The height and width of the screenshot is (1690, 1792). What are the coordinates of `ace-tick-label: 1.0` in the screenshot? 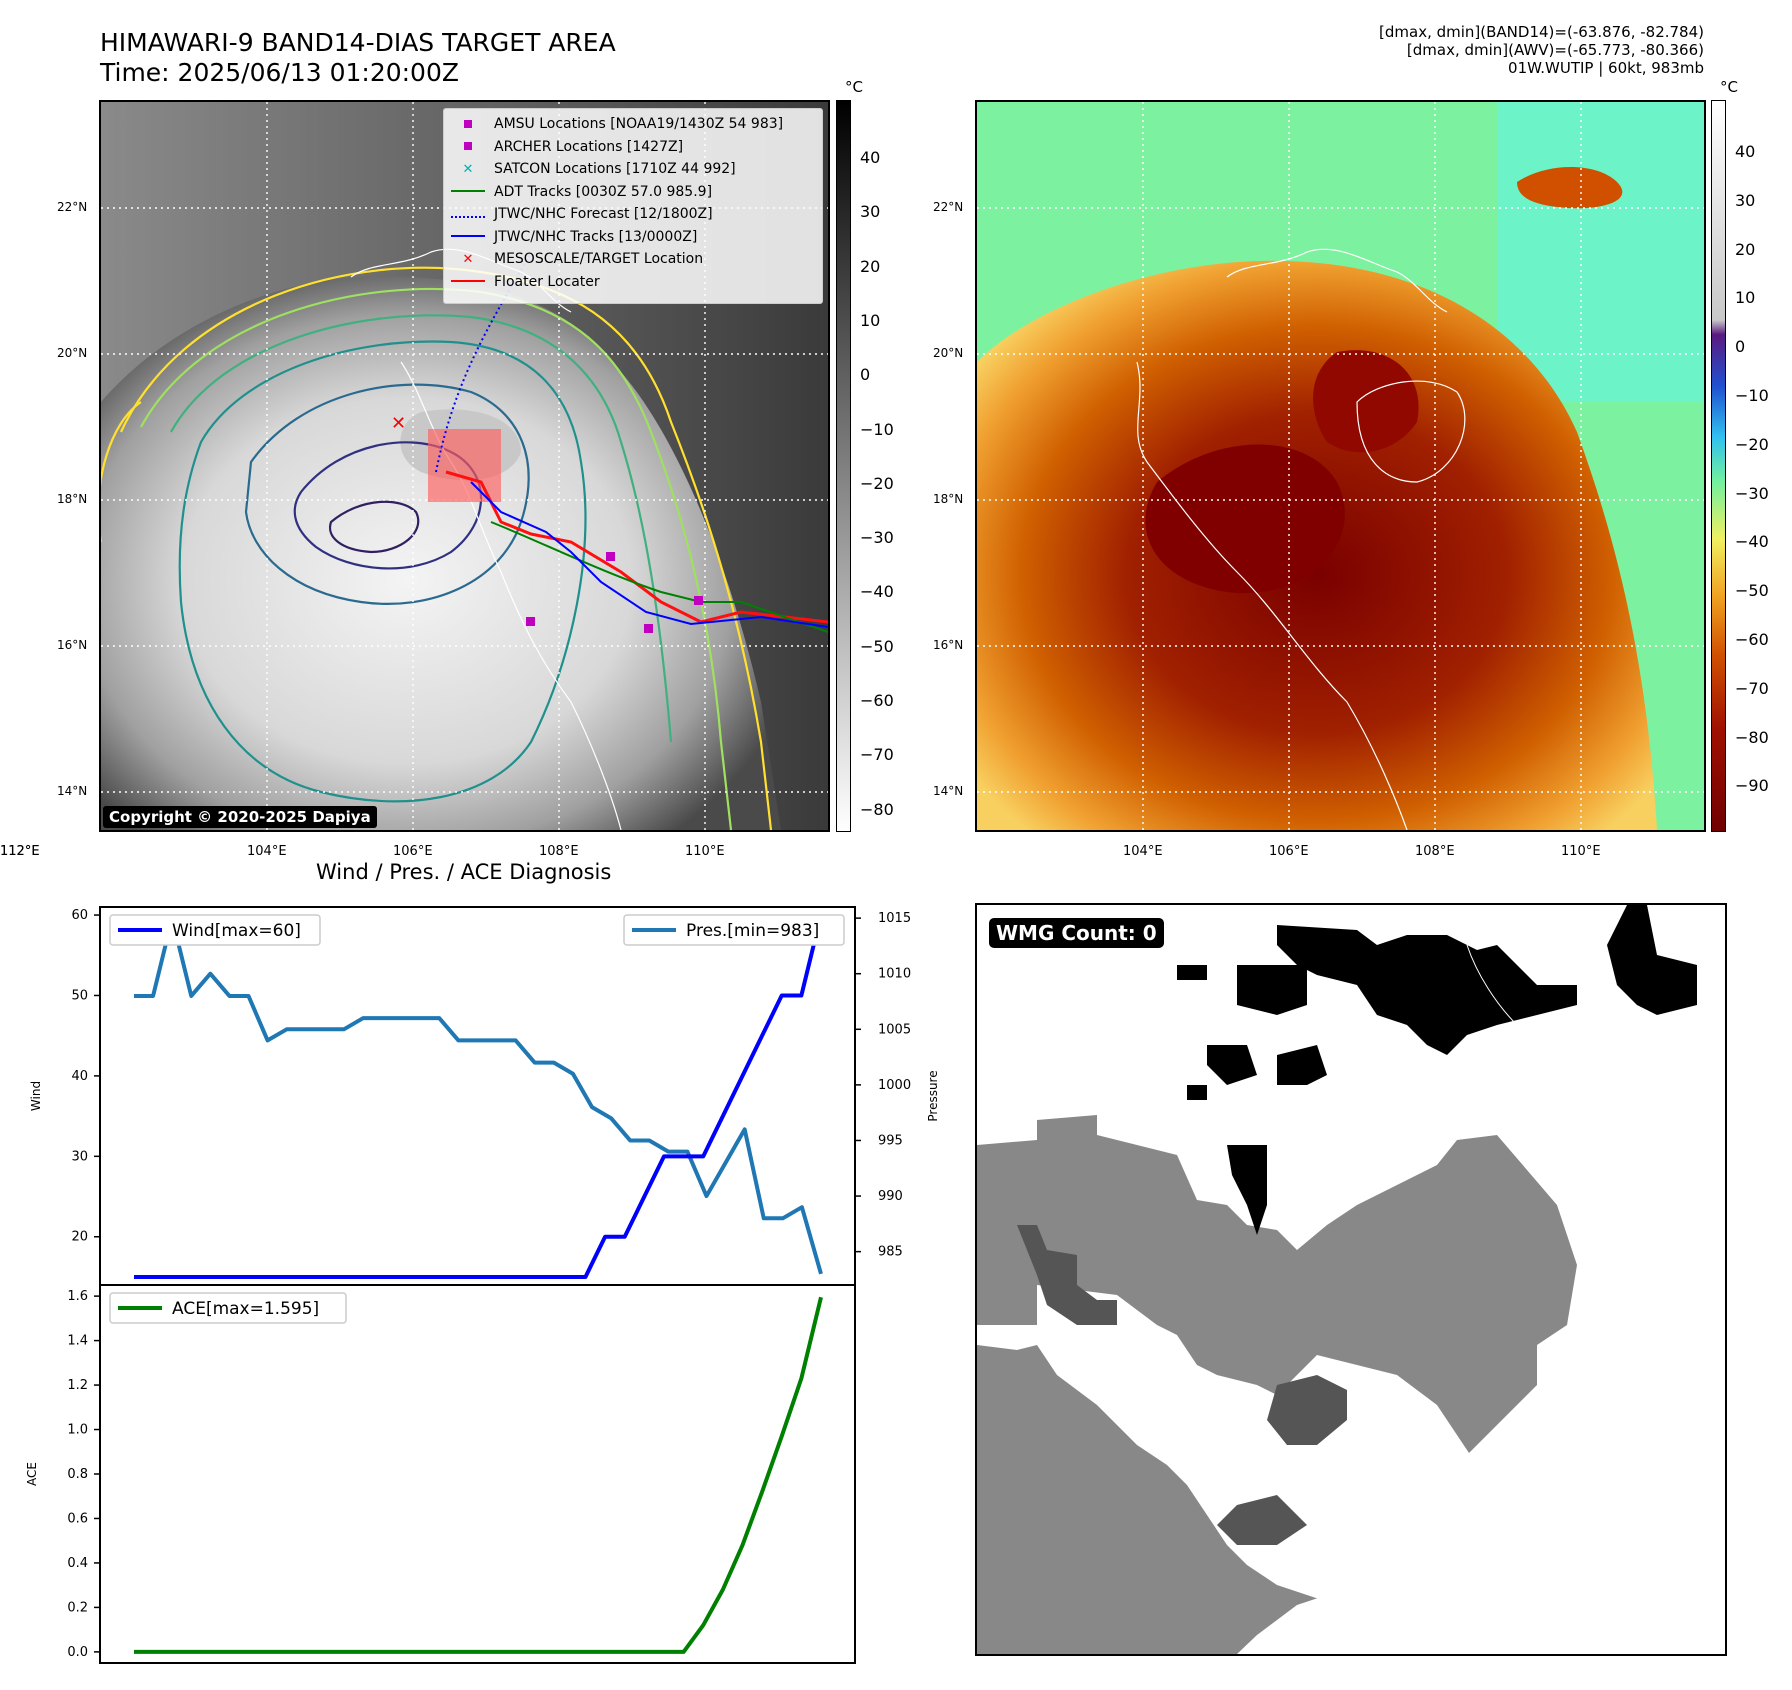 It's located at (77, 1430).